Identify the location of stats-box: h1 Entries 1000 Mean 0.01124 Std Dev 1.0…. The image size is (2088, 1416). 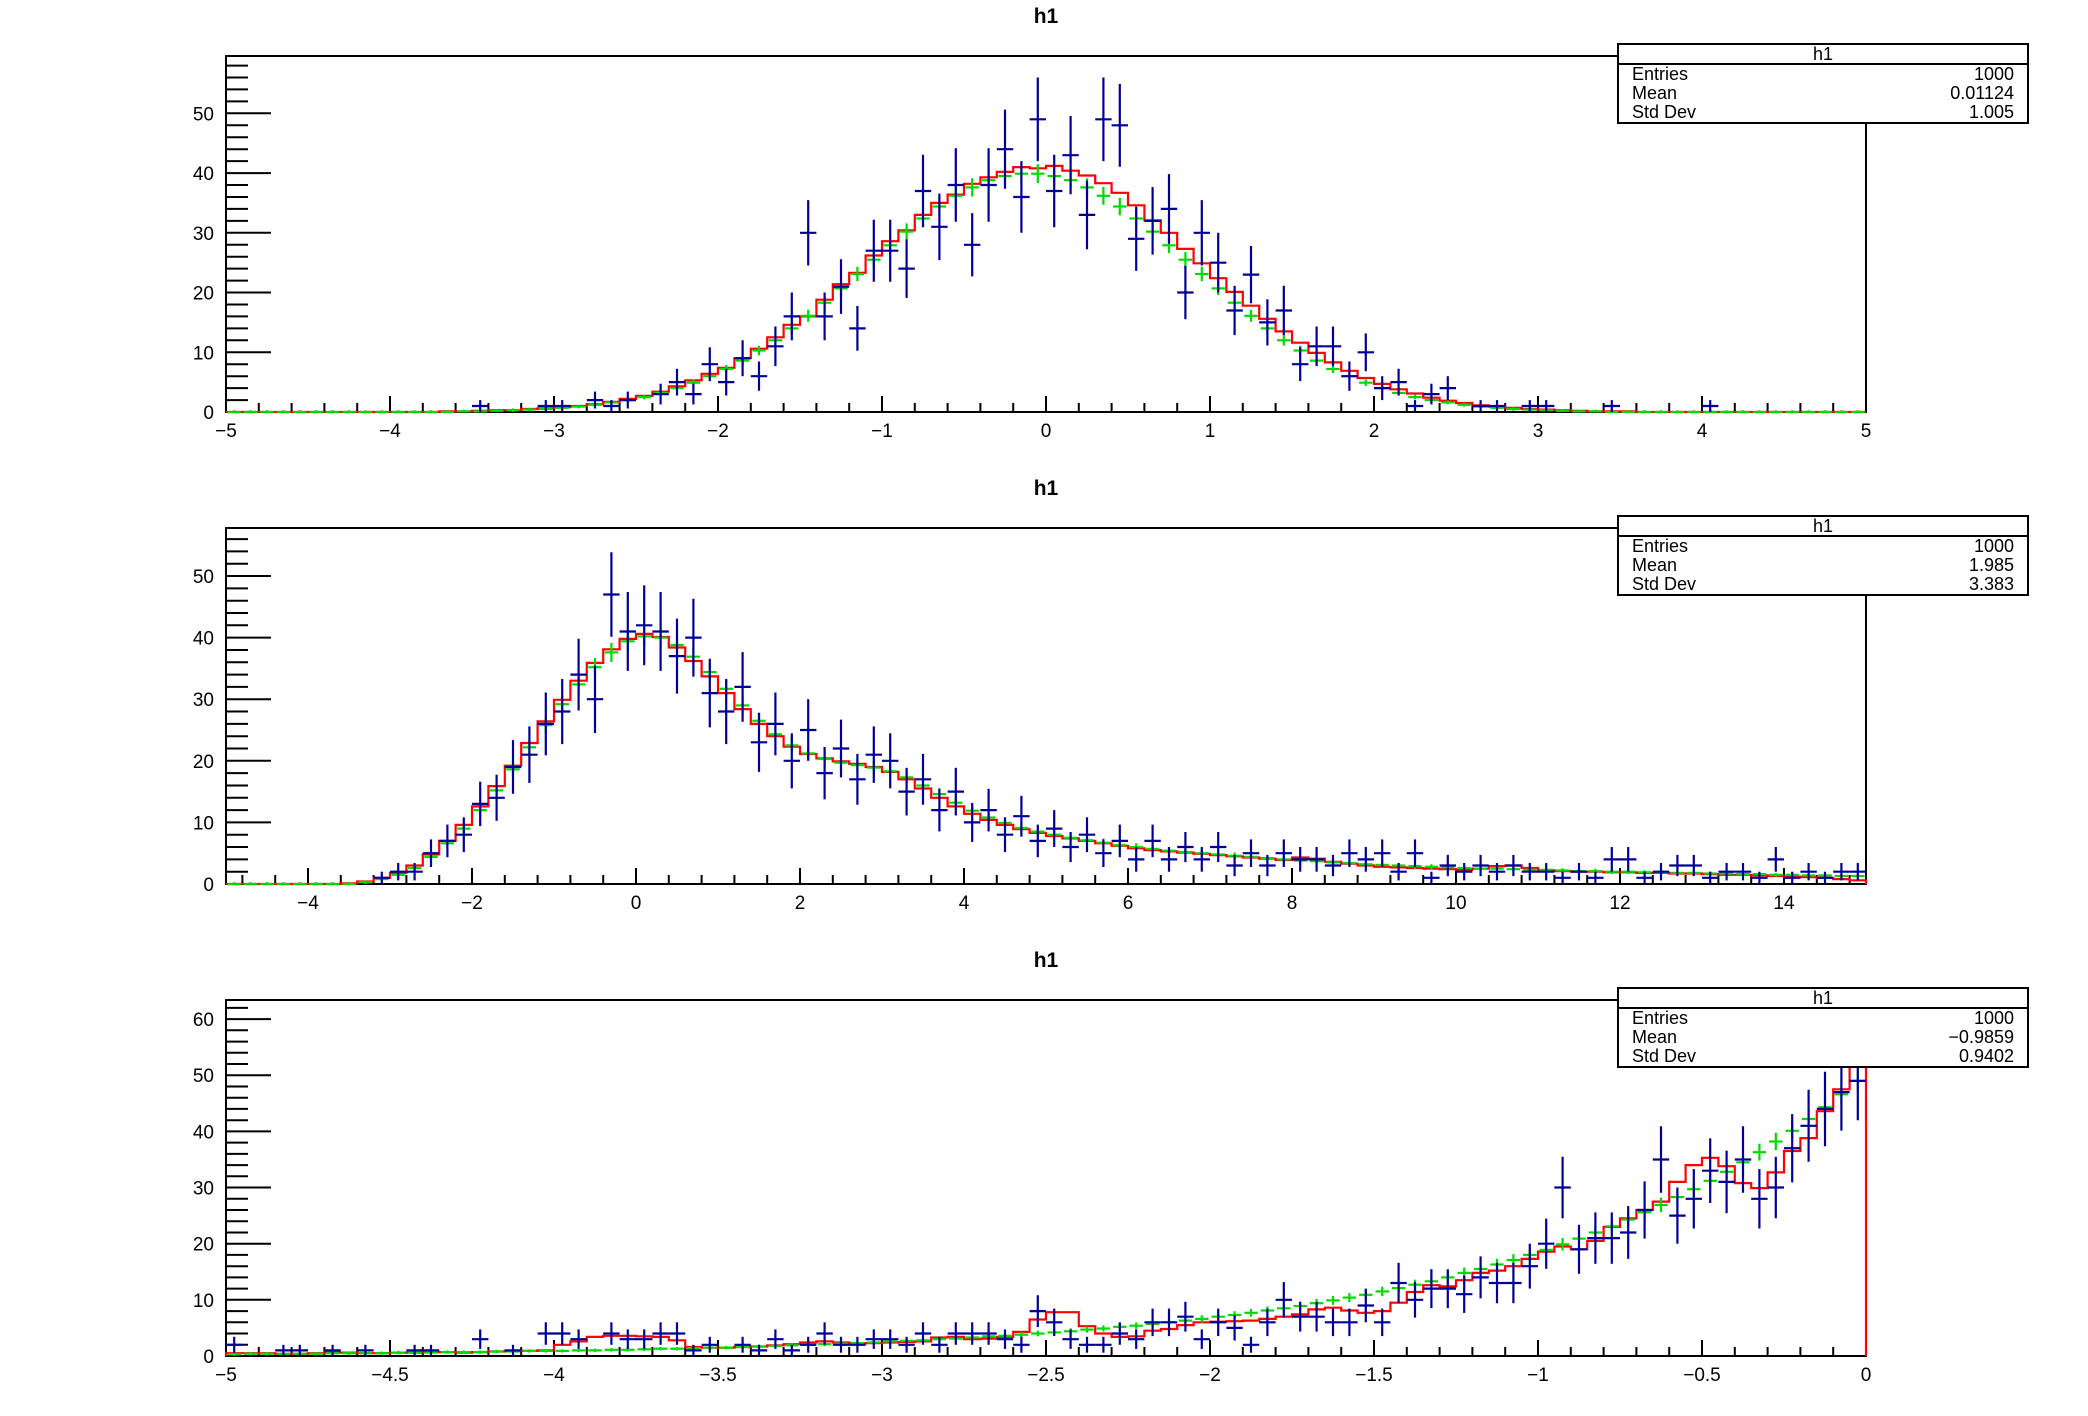
(1823, 83).